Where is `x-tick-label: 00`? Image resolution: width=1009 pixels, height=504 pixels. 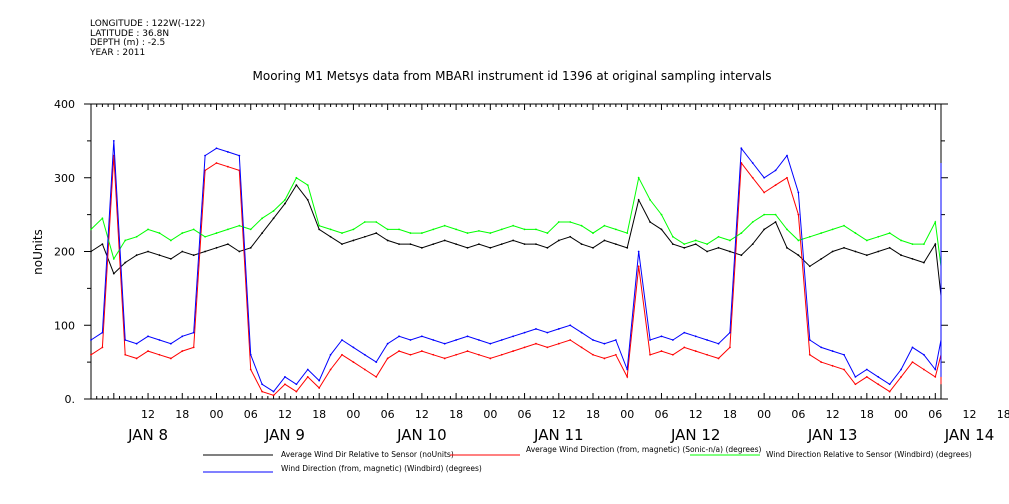
x-tick-label: 00 is located at coordinates (217, 414).